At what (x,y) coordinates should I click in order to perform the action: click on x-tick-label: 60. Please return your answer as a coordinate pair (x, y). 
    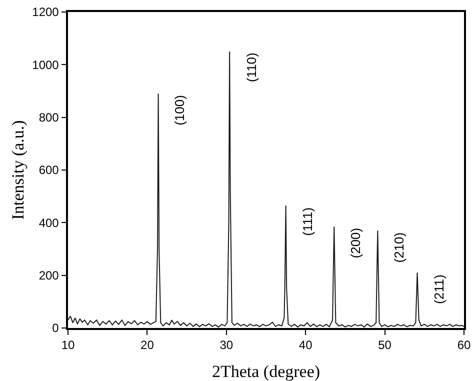
    Looking at the image, I should click on (464, 345).